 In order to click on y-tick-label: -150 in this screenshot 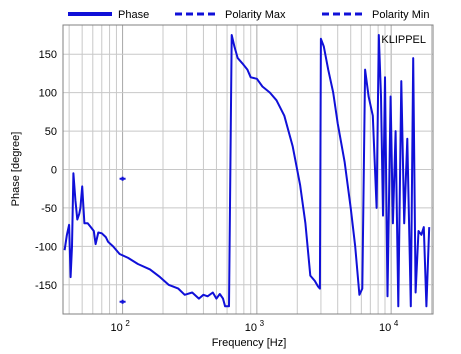, I will do `click(46, 286)`.